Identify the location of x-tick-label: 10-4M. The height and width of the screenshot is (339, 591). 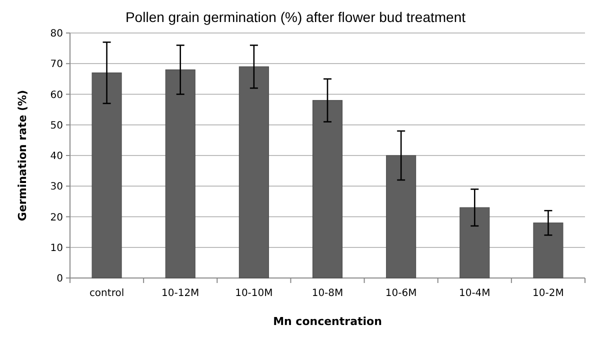
(474, 293).